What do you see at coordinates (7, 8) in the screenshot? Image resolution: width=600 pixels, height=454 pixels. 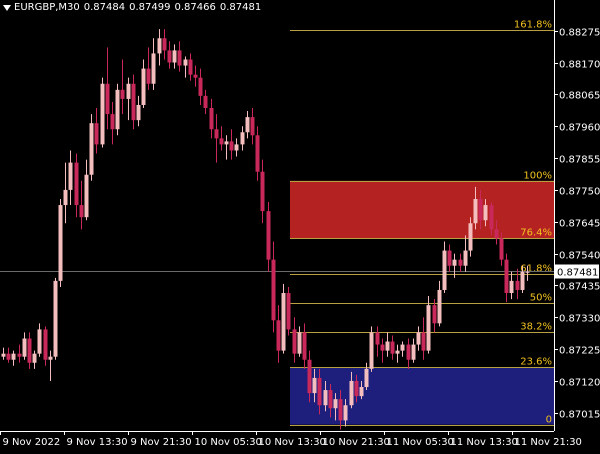 I see `collapse-triangle-icon` at bounding box center [7, 8].